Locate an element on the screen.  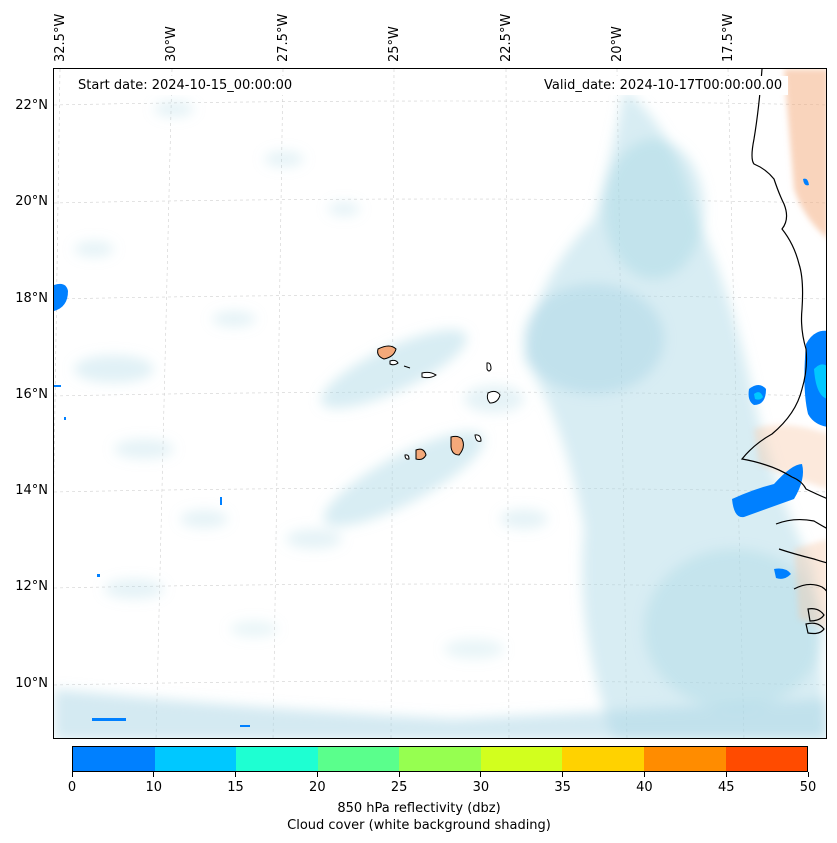
lon-label-30w: 30°W is located at coordinates (171, 44).